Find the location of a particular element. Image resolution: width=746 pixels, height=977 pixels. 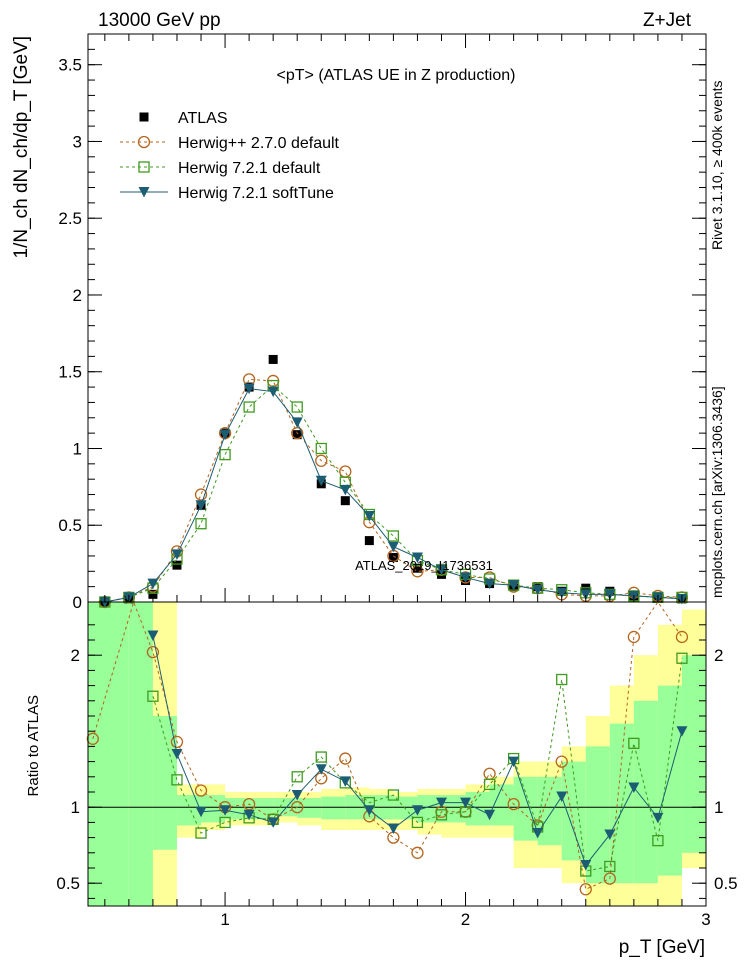

y-tick-label: 3.5 is located at coordinates (70, 65).